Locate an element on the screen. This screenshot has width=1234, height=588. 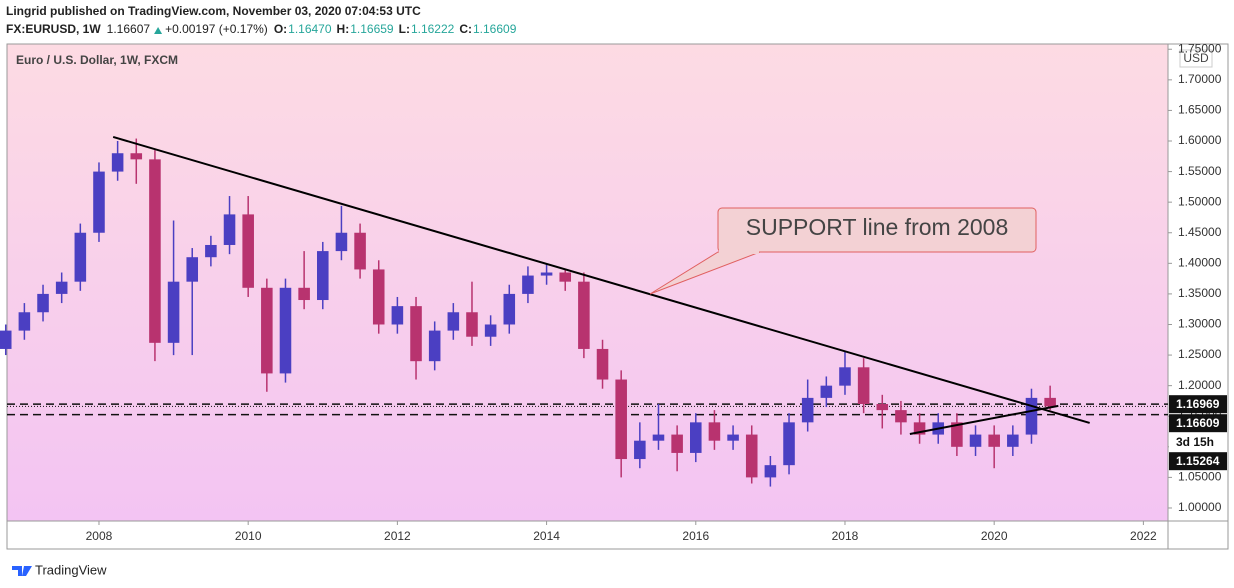
y-tick-label: 1.40000 is located at coordinates (1200, 262).